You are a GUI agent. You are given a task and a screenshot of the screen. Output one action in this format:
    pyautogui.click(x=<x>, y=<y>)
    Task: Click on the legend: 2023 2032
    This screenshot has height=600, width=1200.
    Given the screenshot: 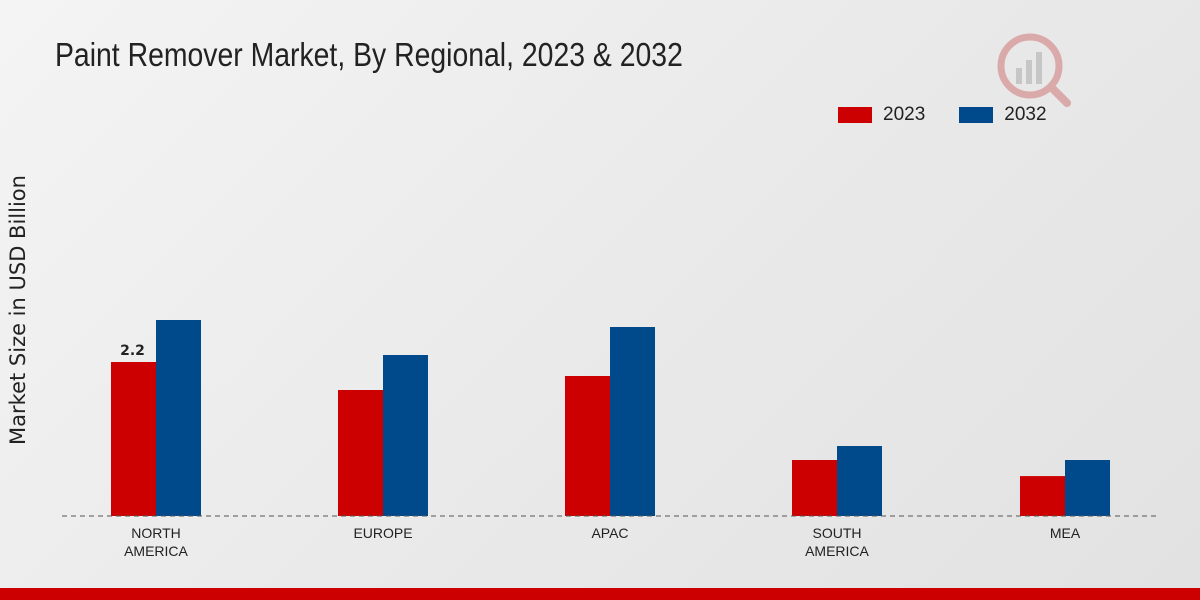 What is the action you would take?
    pyautogui.click(x=959, y=115)
    